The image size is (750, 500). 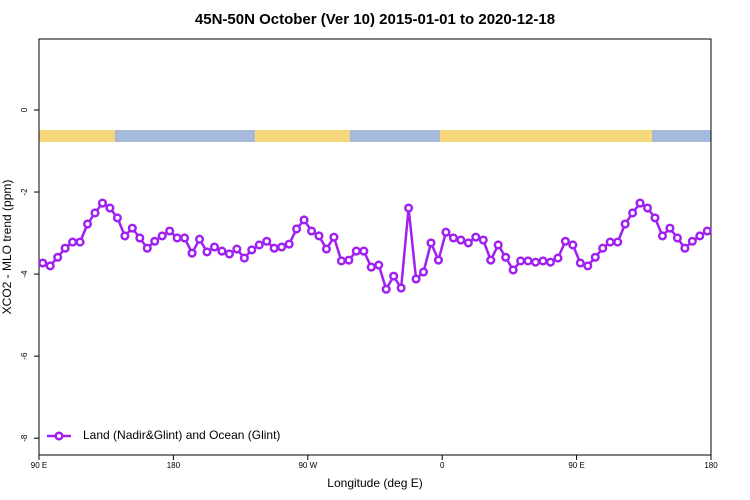 What do you see at coordinates (711, 465) in the screenshot?
I see `x-tick-label: 180` at bounding box center [711, 465].